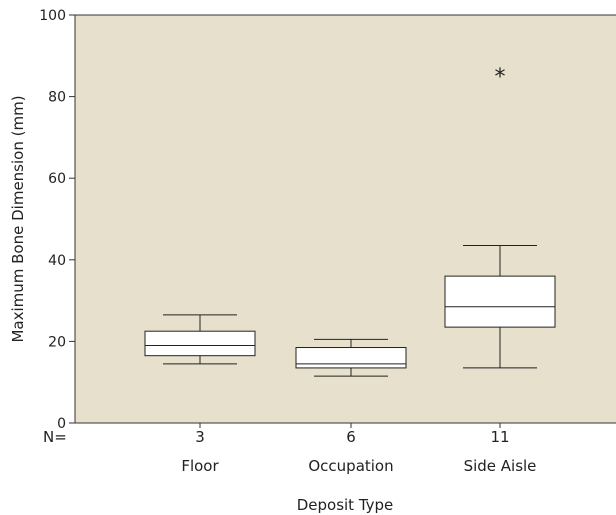  Describe the element at coordinates (18, 218) in the screenshot. I see `y-axis-title: Maximum Bone Dimension (mm)` at that location.